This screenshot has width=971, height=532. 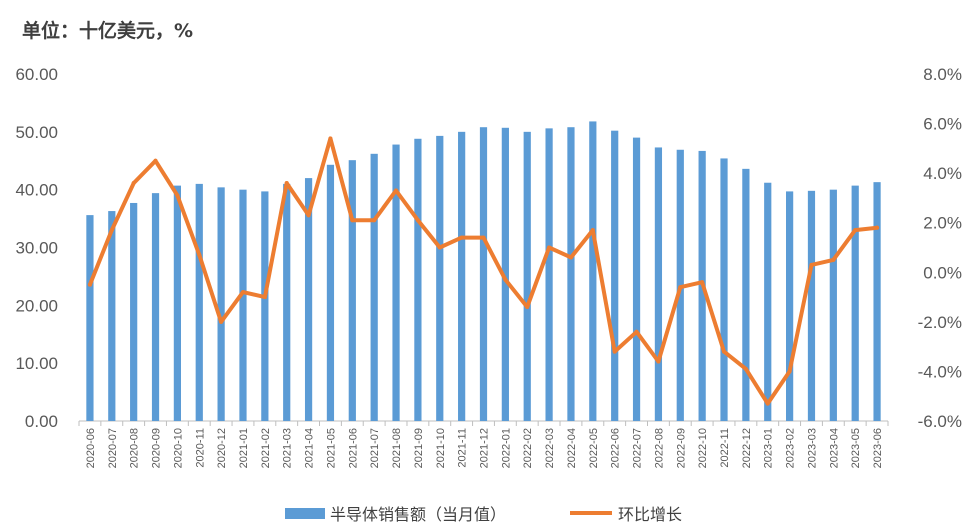 What do you see at coordinates (550, 448) in the screenshot?
I see `x-tick-label: 2022-03` at bounding box center [550, 448].